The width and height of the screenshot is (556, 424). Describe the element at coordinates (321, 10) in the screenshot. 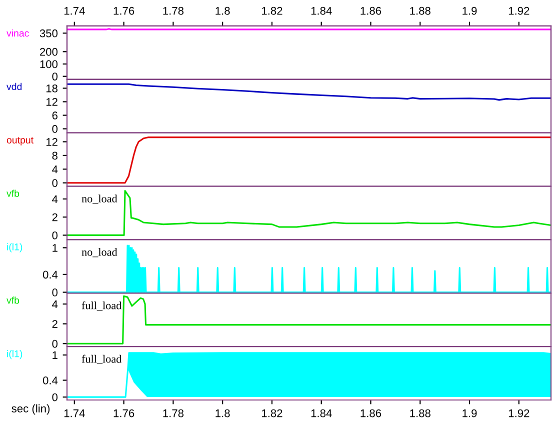

I see `x2-tick-label: 1.84` at that location.